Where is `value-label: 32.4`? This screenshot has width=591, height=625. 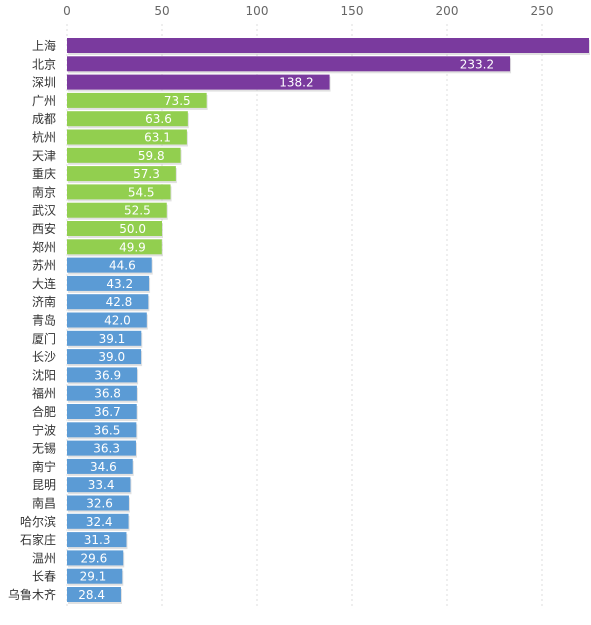
value-label: 32.4 is located at coordinates (99, 522).